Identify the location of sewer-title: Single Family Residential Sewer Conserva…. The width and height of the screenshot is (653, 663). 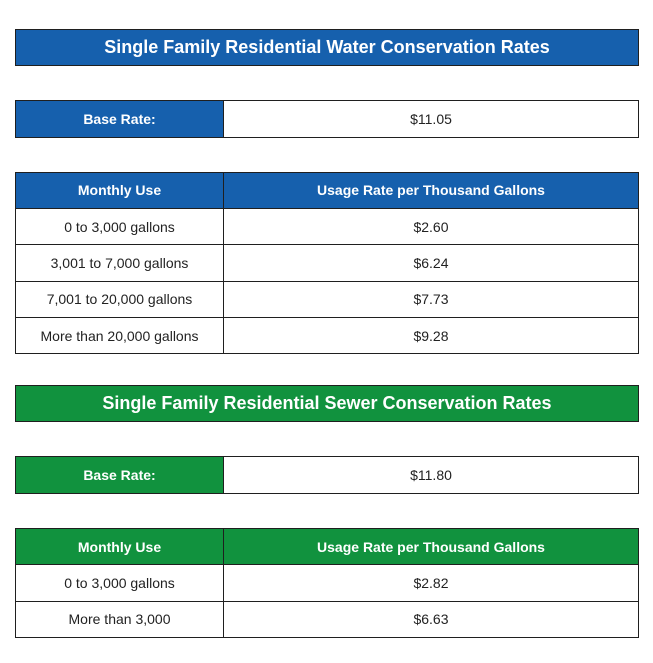
(327, 403).